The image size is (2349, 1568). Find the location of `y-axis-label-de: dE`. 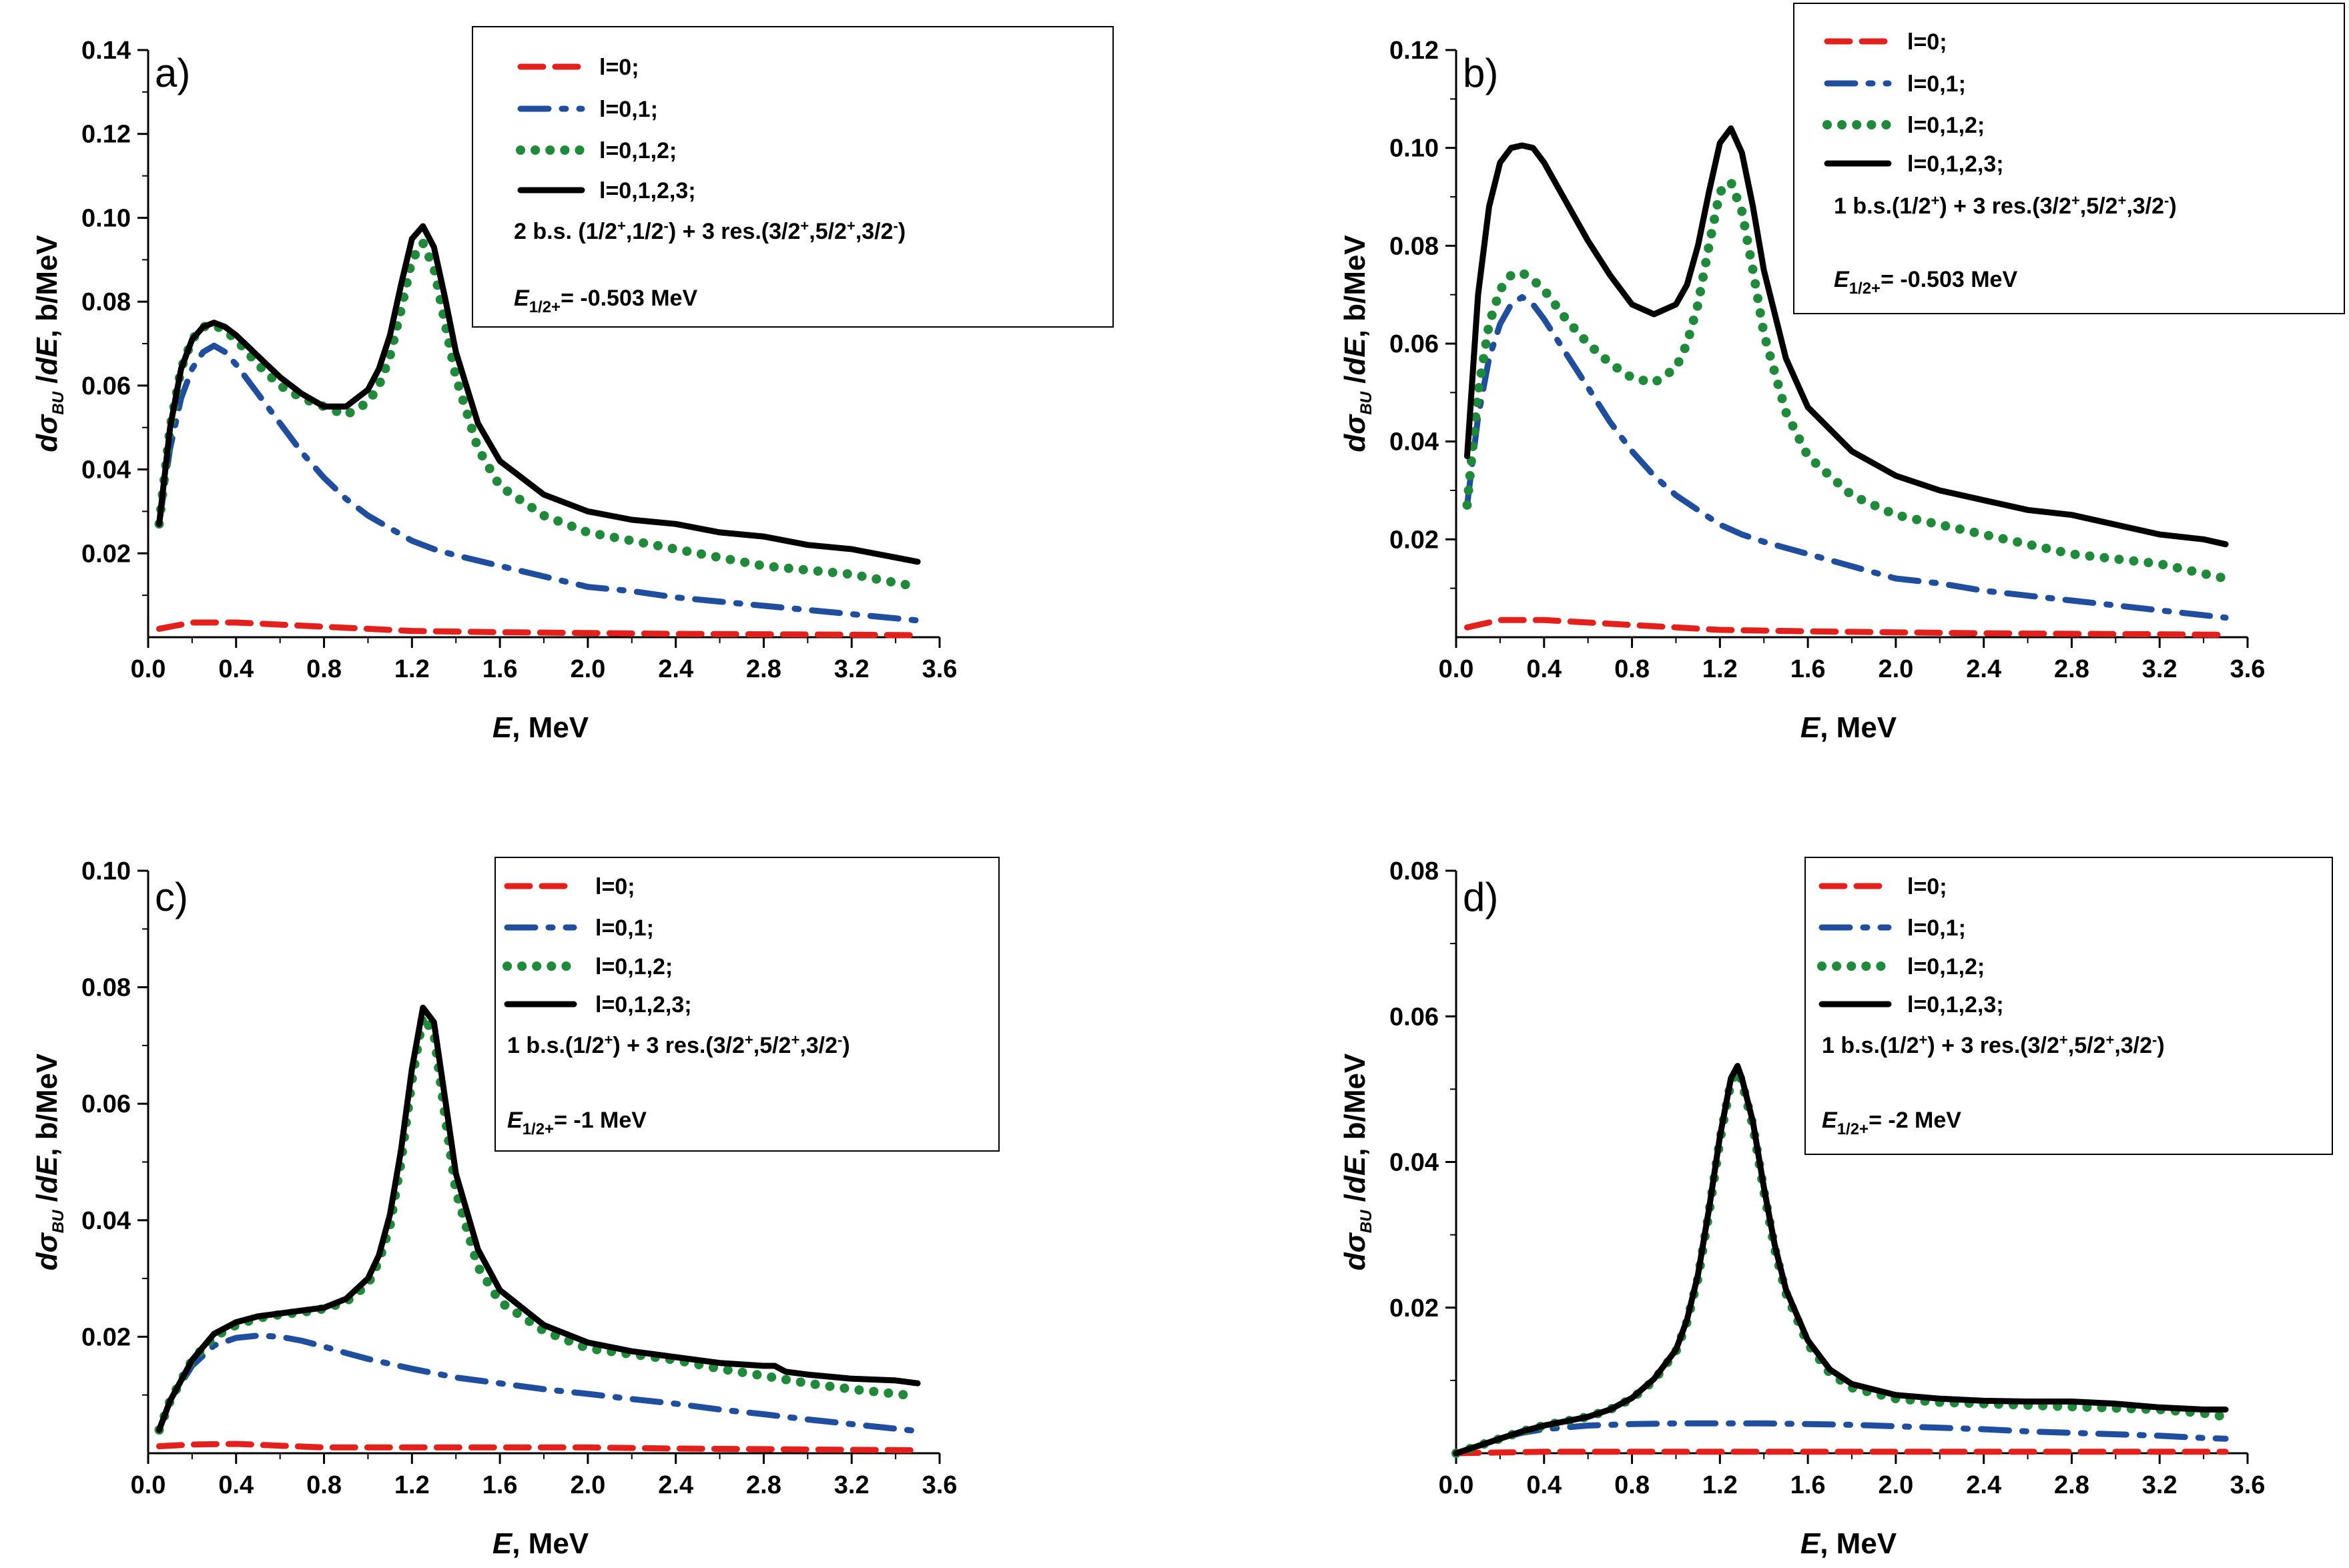

y-axis-label-de: dE is located at coordinates (1355, 357).